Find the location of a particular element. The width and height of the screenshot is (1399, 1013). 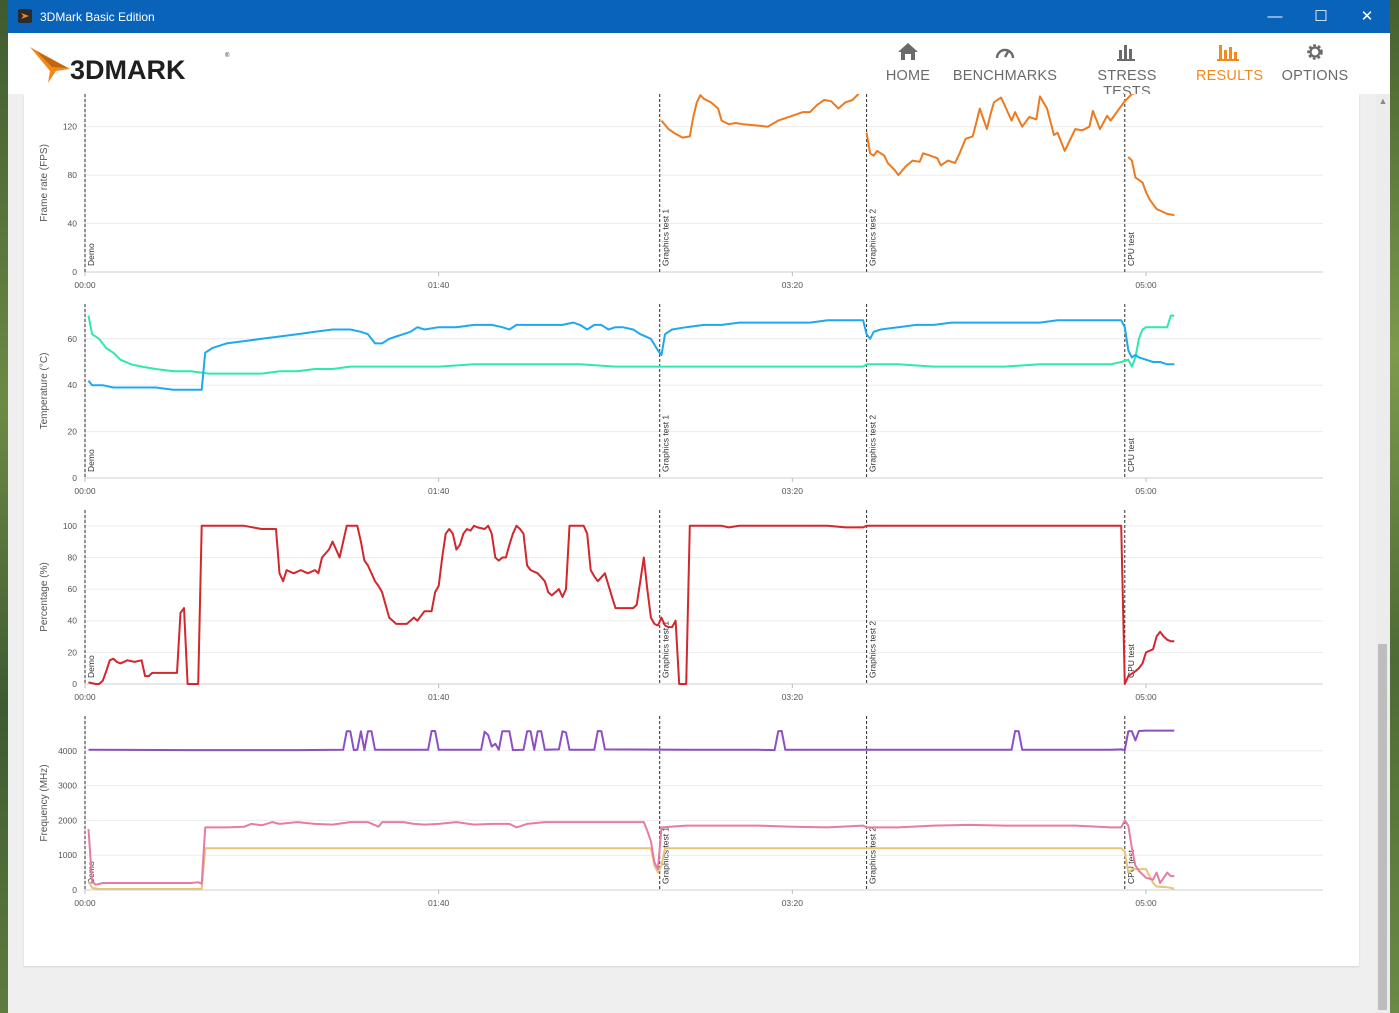

nav-stress-tests: STRESS TESTS is located at coordinates (1127, 66).